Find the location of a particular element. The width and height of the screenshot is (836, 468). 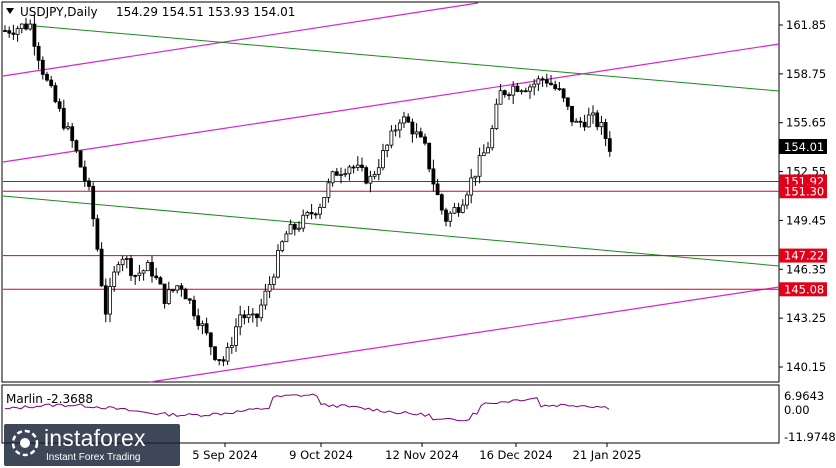

price-axis-label: 149.45 is located at coordinates (806, 220).